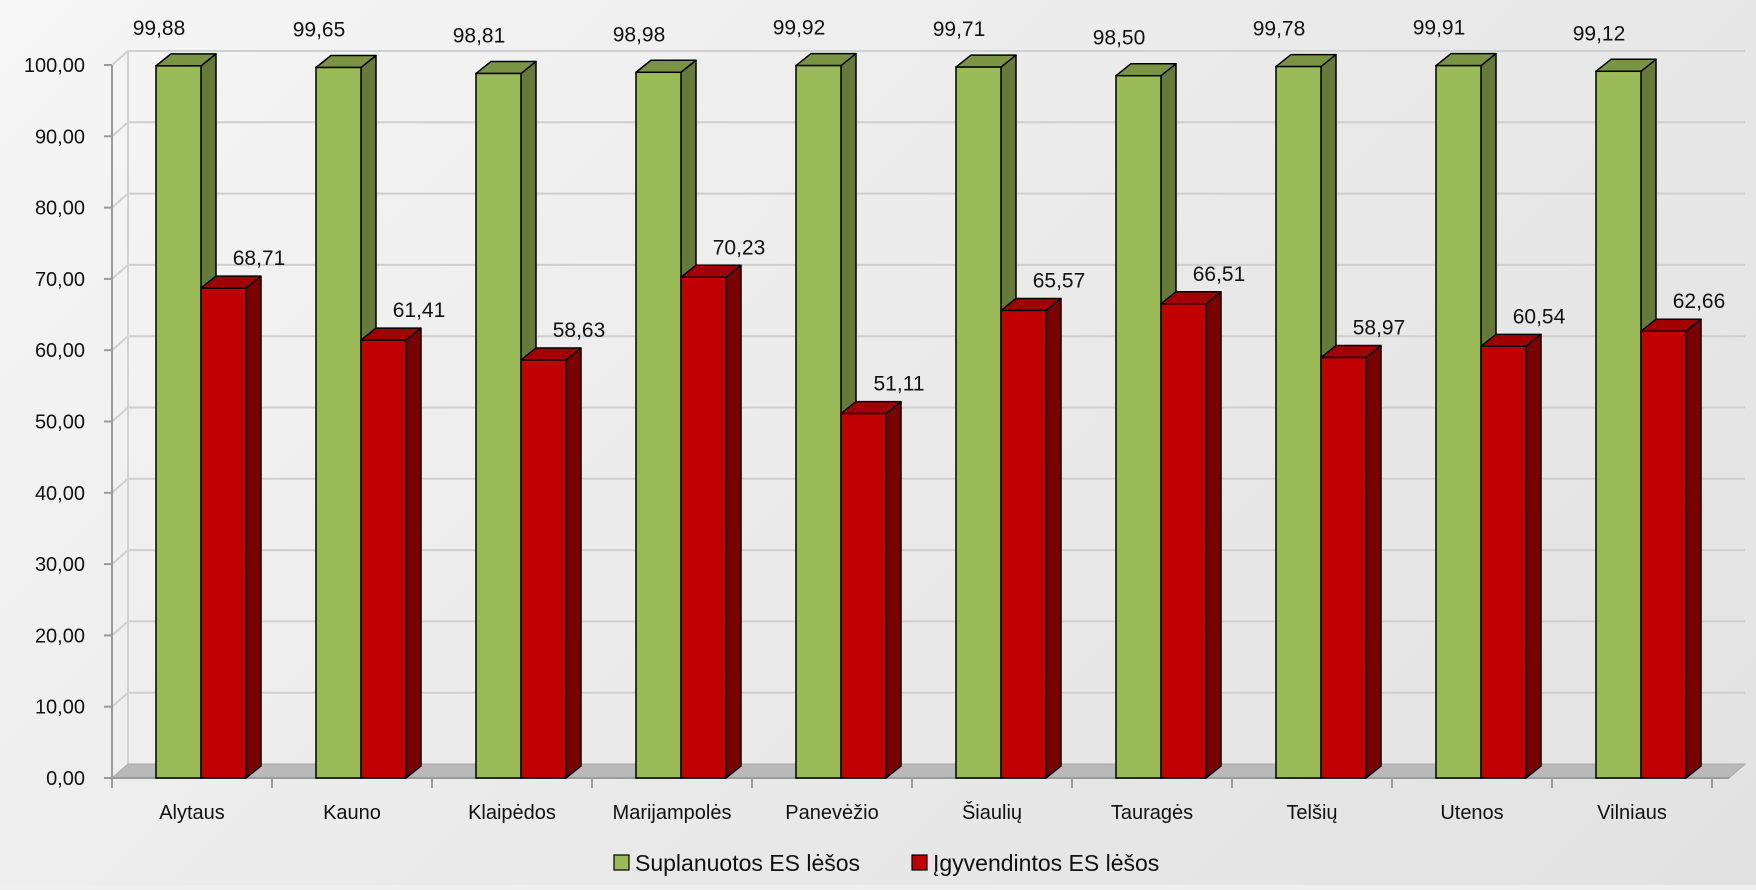 The width and height of the screenshot is (1756, 890). Describe the element at coordinates (60, 351) in the screenshot. I see `y-tick-label: 60,00` at that location.